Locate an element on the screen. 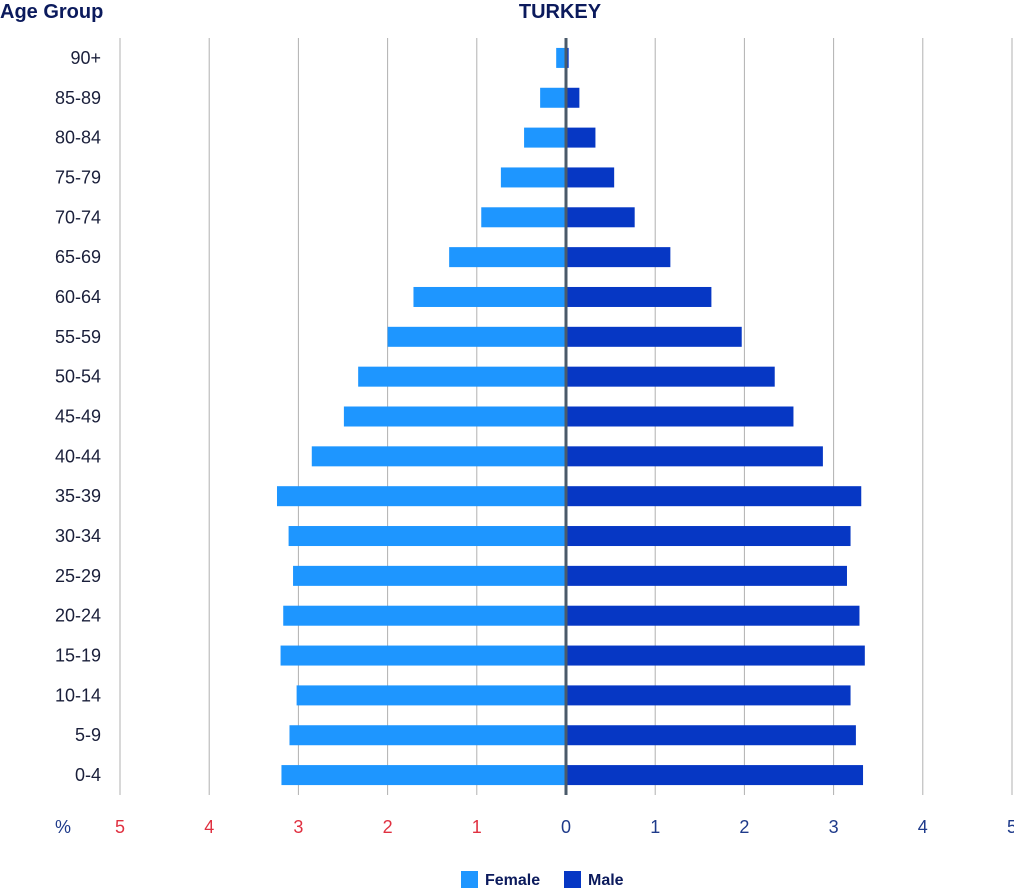 Image resolution: width=1014 pixels, height=888 pixels. category-label: 80-84 is located at coordinates (78, 138).